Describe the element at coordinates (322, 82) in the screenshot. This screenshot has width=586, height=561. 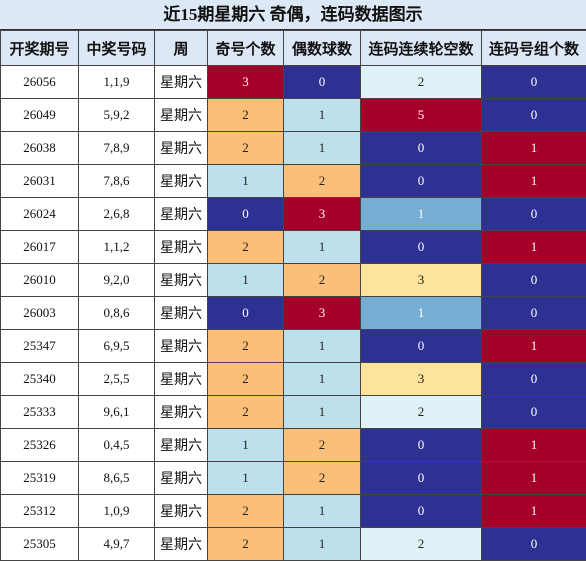
I see `cell-even-count: 0` at that location.